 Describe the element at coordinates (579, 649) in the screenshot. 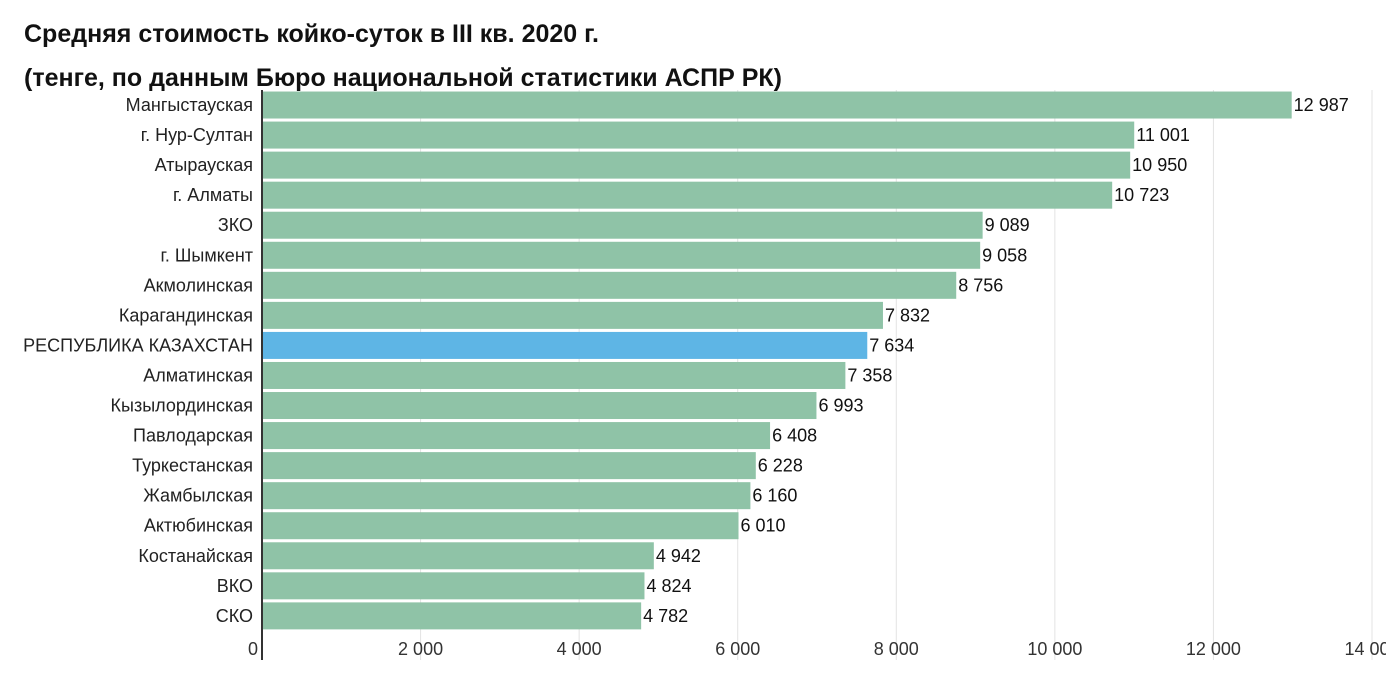

I see `x-tick-label: 4 000` at that location.